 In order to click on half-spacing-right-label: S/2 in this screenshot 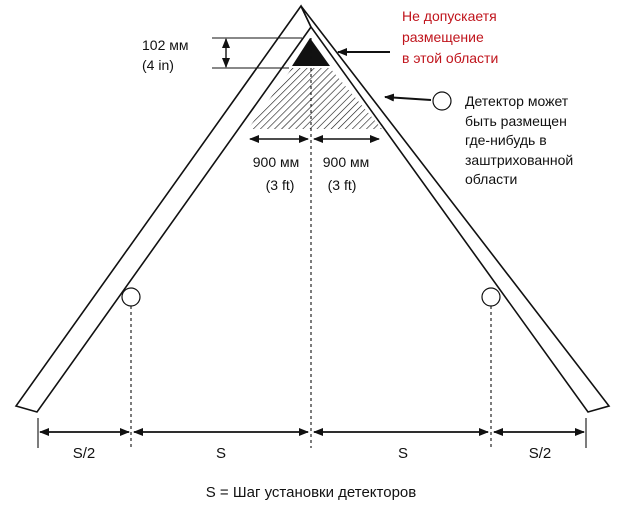, I will do `click(540, 453)`.